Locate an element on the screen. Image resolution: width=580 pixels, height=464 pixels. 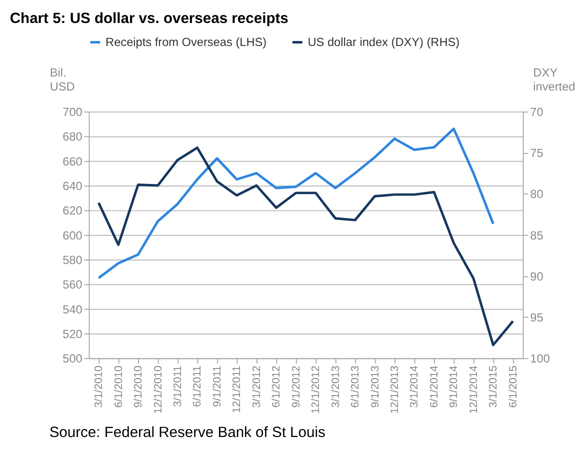
y-tick-label: 540 is located at coordinates (72, 309).